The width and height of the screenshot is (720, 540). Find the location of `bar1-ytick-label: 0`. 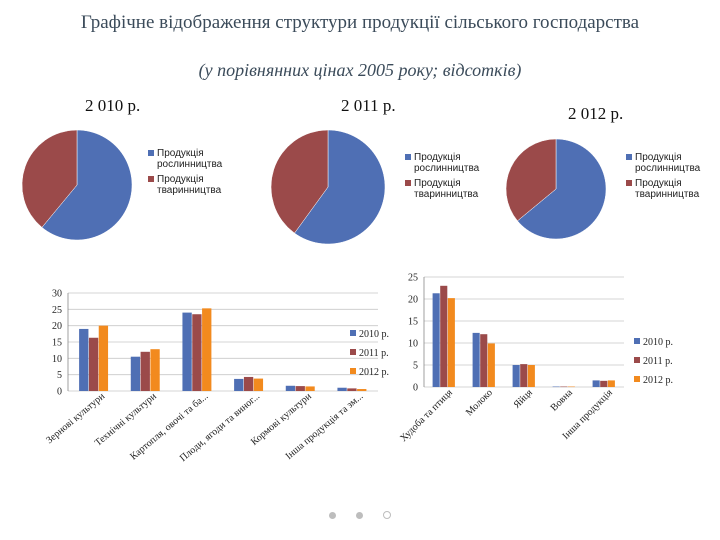

bar1-ytick-label: 0 is located at coordinates (59, 392).